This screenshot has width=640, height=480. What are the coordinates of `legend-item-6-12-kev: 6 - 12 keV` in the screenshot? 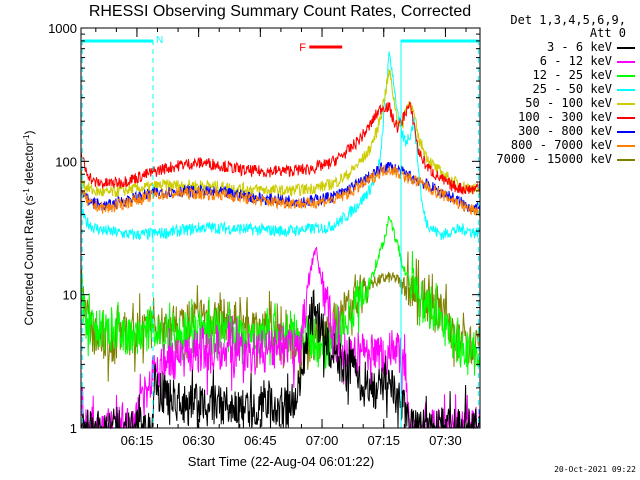 It's located at (558, 61).